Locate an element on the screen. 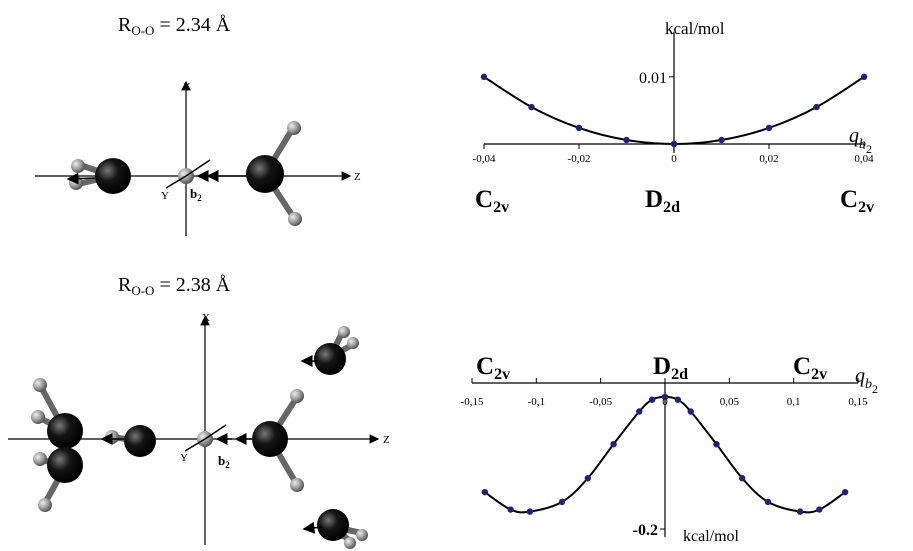 The width and height of the screenshot is (913, 551). x-tick-label: 0,05 is located at coordinates (730, 402).